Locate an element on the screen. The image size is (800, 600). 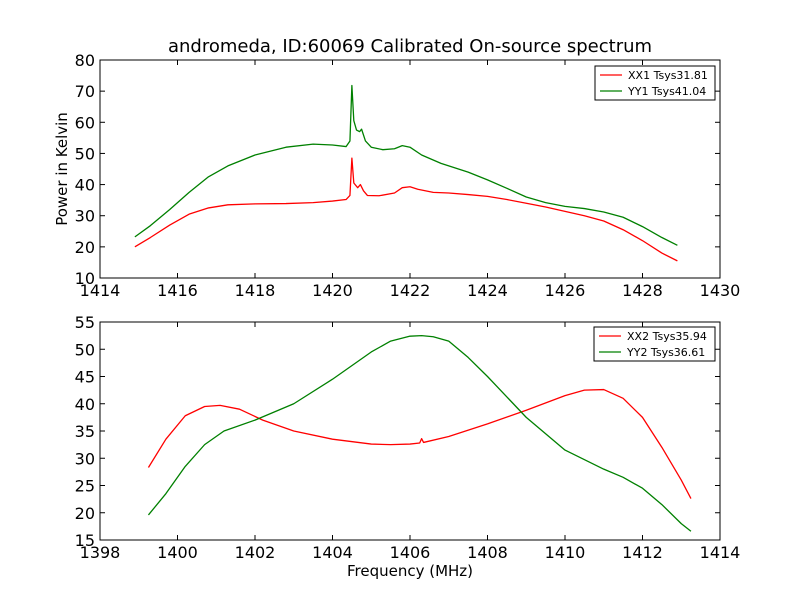
bottom-x-tick-label: 1412 is located at coordinates (642, 552).